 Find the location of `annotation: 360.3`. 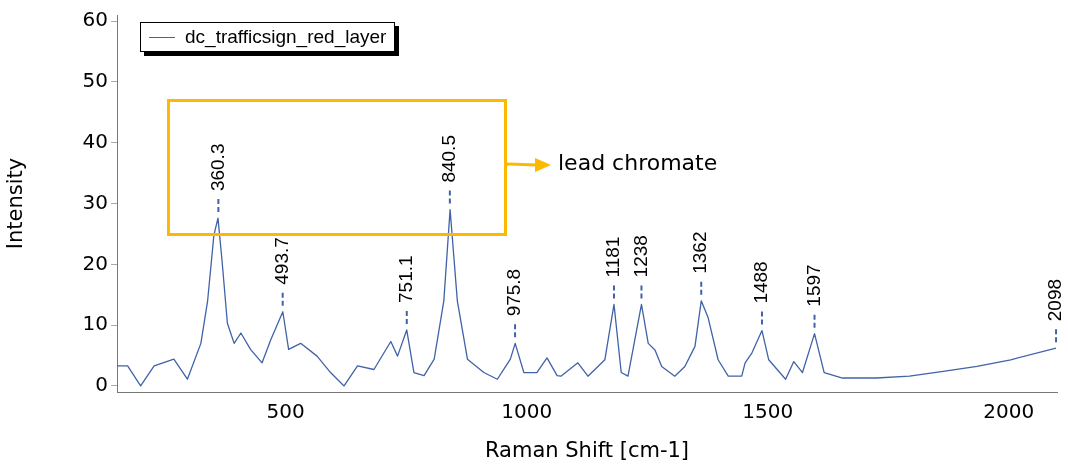

annotation: 360.3 is located at coordinates (217, 167).